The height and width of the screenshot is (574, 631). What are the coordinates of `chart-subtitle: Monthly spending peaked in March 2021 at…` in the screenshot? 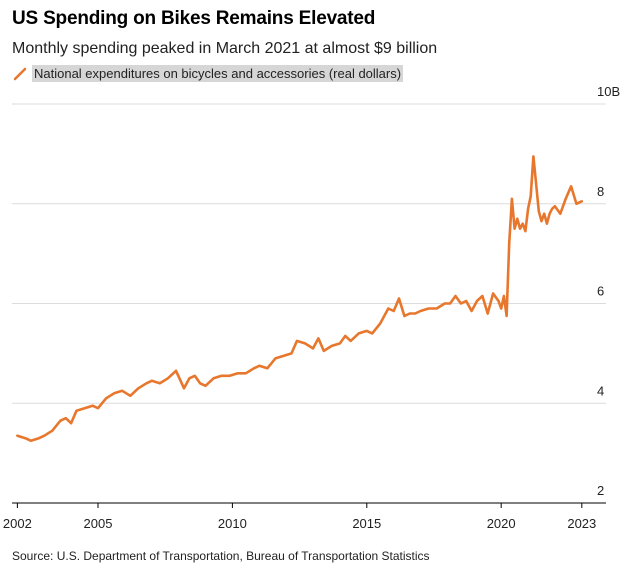 It's located at (225, 48).